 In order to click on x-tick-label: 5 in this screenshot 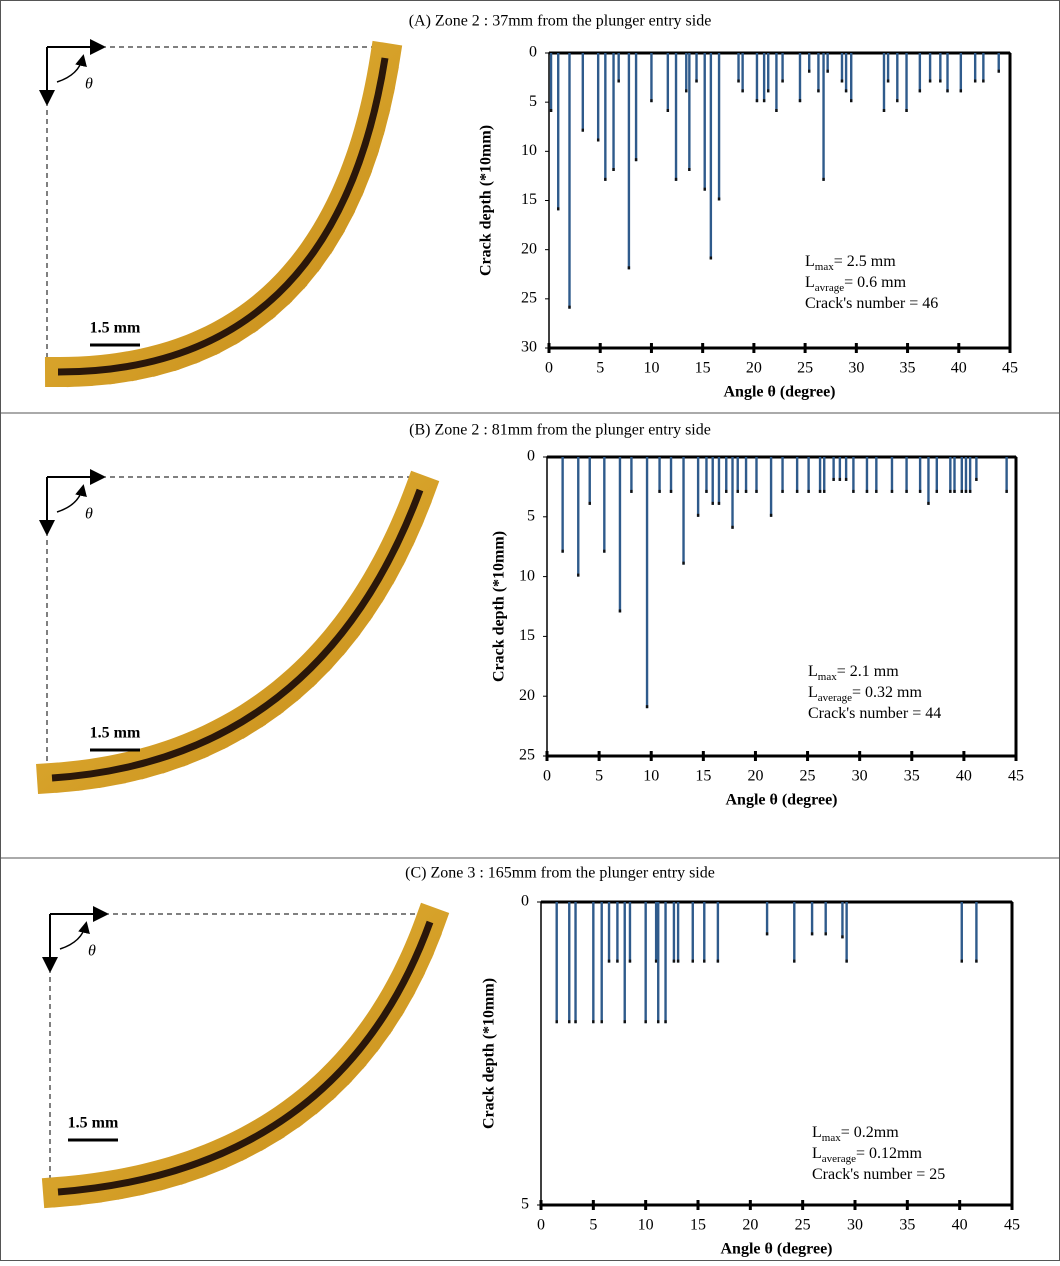, I will do `click(593, 1225)`.